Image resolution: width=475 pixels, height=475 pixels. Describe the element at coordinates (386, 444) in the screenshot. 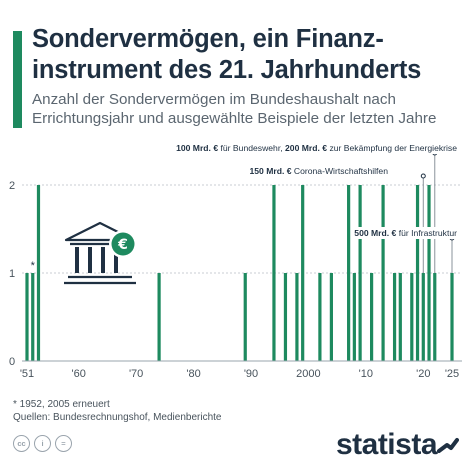

I see `brand-name: statista` at that location.